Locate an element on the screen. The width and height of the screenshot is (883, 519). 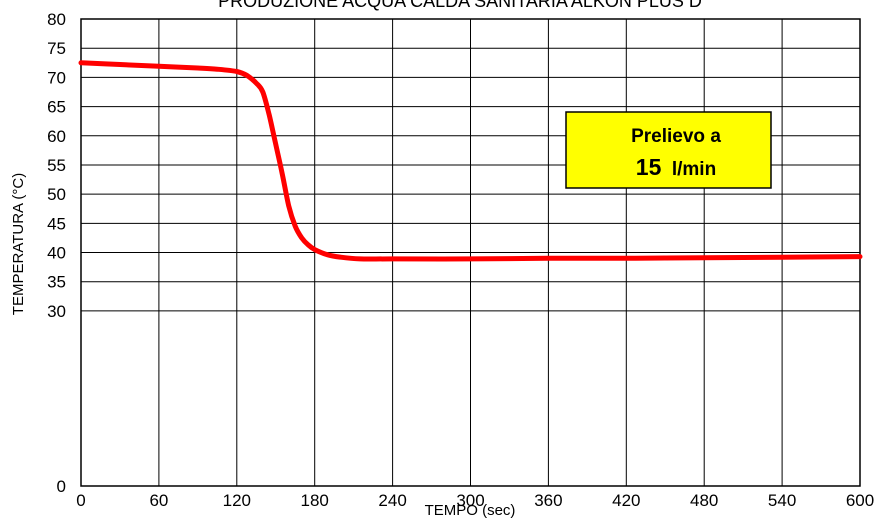
y-tick-label: 75 is located at coordinates (56, 48).